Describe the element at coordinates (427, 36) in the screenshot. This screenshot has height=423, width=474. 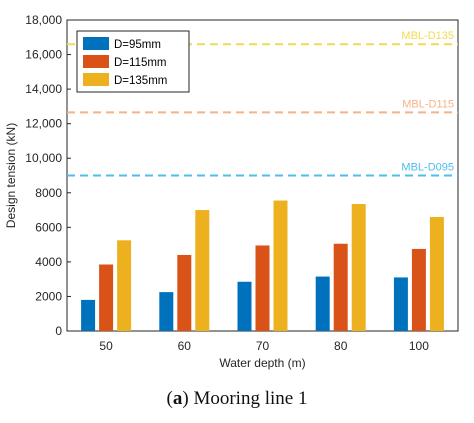
I see `mbl-label: MBL-D135` at that location.